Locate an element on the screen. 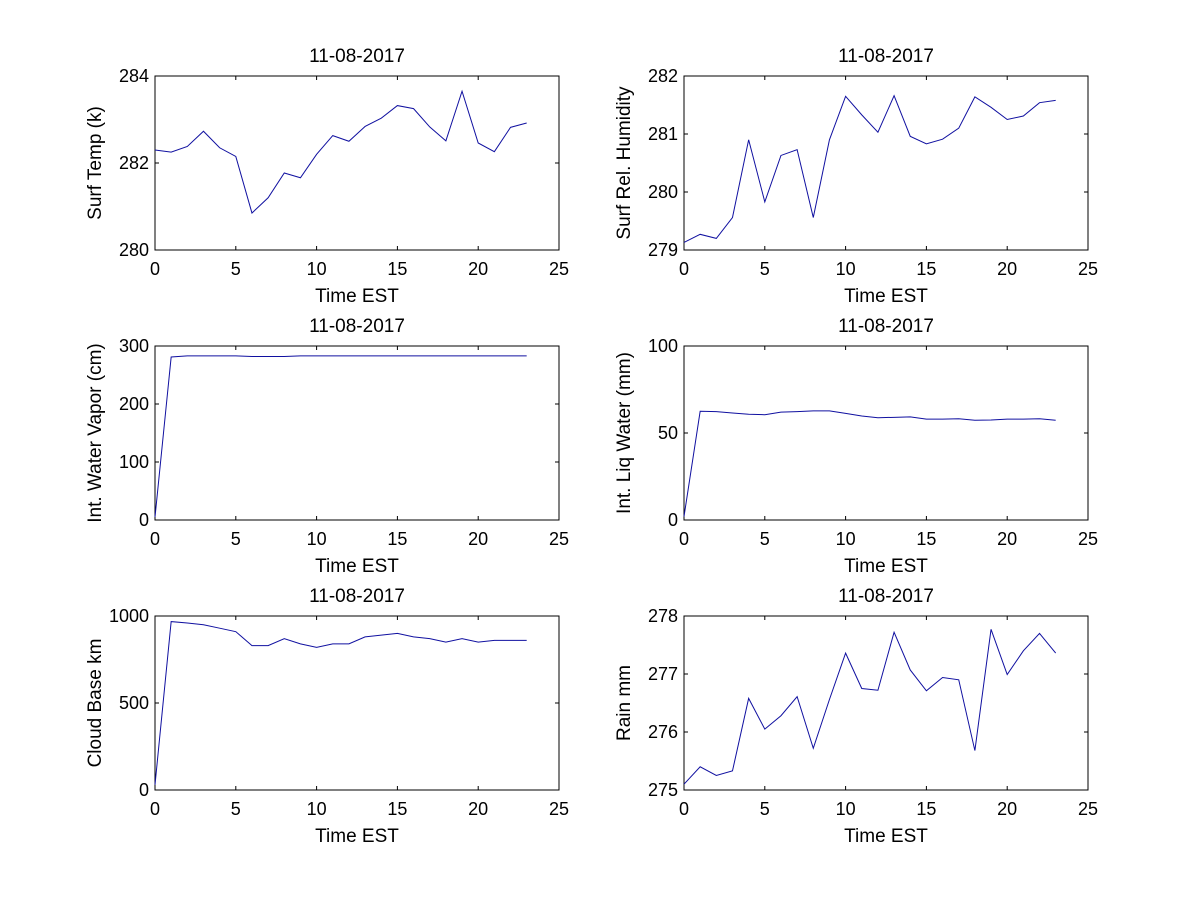  y-tick-label: 50 is located at coordinates (668, 433).